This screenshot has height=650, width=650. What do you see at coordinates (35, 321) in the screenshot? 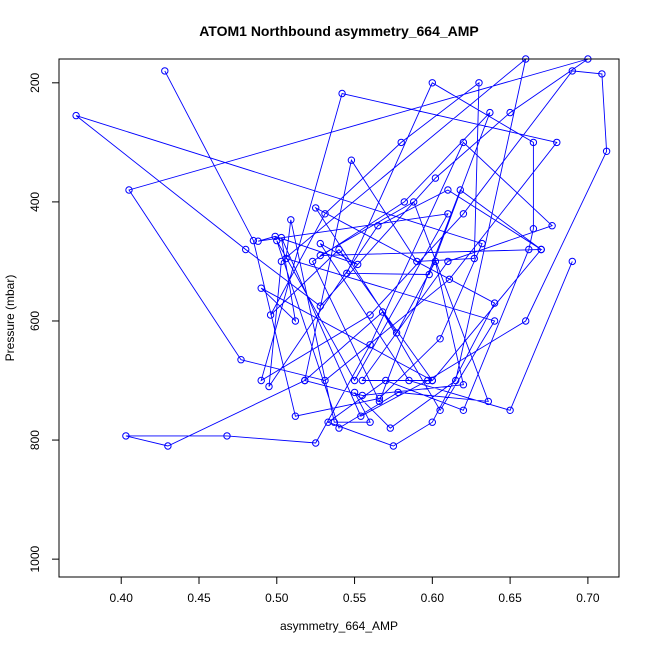
I see `y-tick-label: 600` at bounding box center [35, 321].